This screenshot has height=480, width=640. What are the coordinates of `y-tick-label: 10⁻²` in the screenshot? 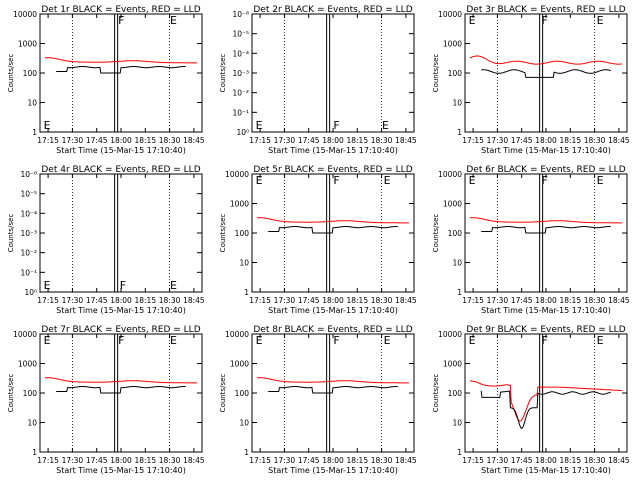 It's located at (240, 93).